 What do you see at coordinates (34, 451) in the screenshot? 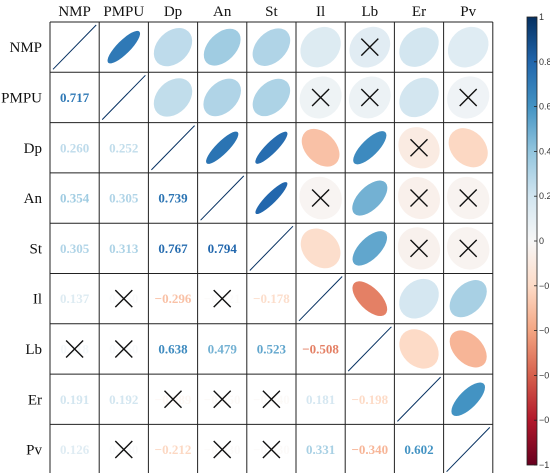
I see `row-label-pv: Pv` at bounding box center [34, 451].